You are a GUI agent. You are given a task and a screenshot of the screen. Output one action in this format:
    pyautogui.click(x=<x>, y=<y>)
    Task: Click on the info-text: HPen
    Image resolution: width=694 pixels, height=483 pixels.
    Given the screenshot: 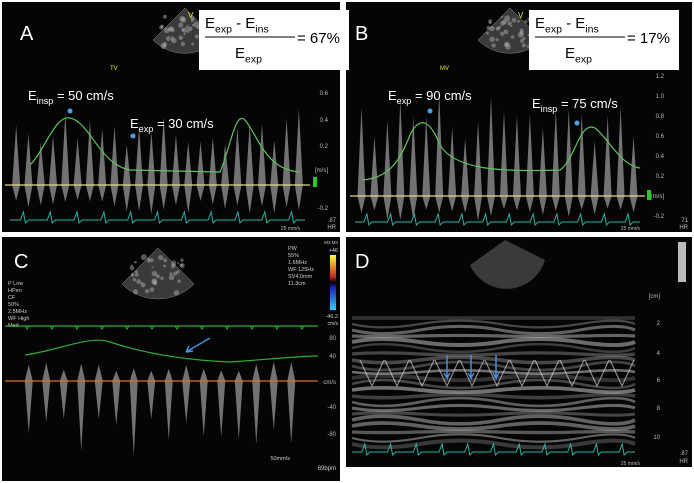 What is the action you would take?
    pyautogui.click(x=15, y=291)
    